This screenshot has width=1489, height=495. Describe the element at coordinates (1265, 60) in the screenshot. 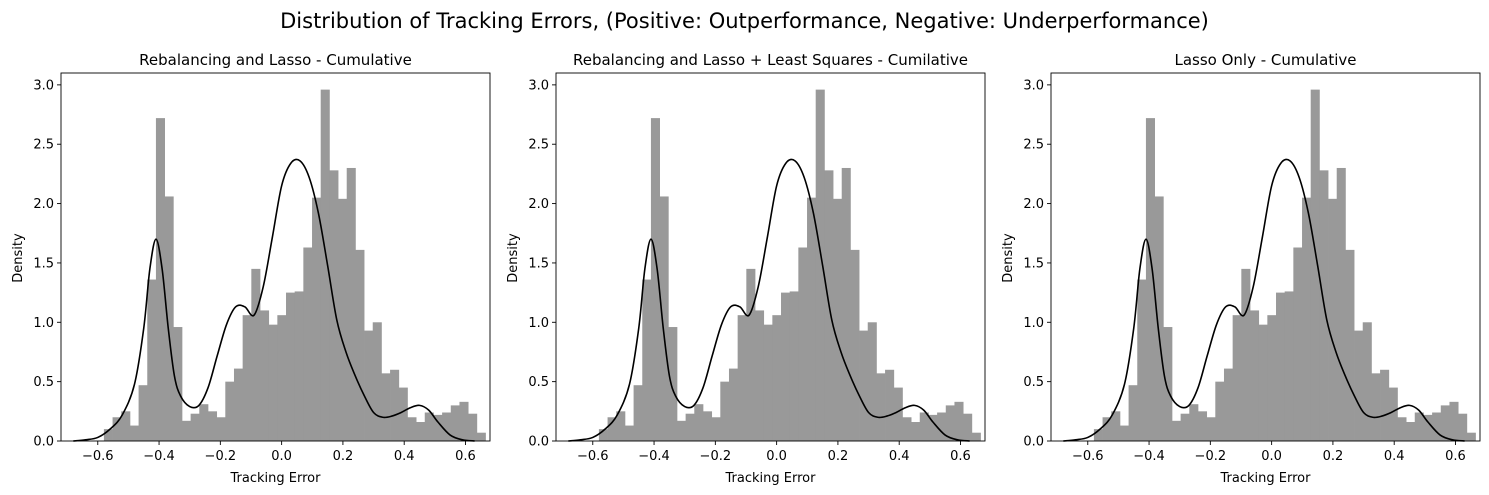

I see `subplot-title: Lasso Only - Cumulative` at that location.